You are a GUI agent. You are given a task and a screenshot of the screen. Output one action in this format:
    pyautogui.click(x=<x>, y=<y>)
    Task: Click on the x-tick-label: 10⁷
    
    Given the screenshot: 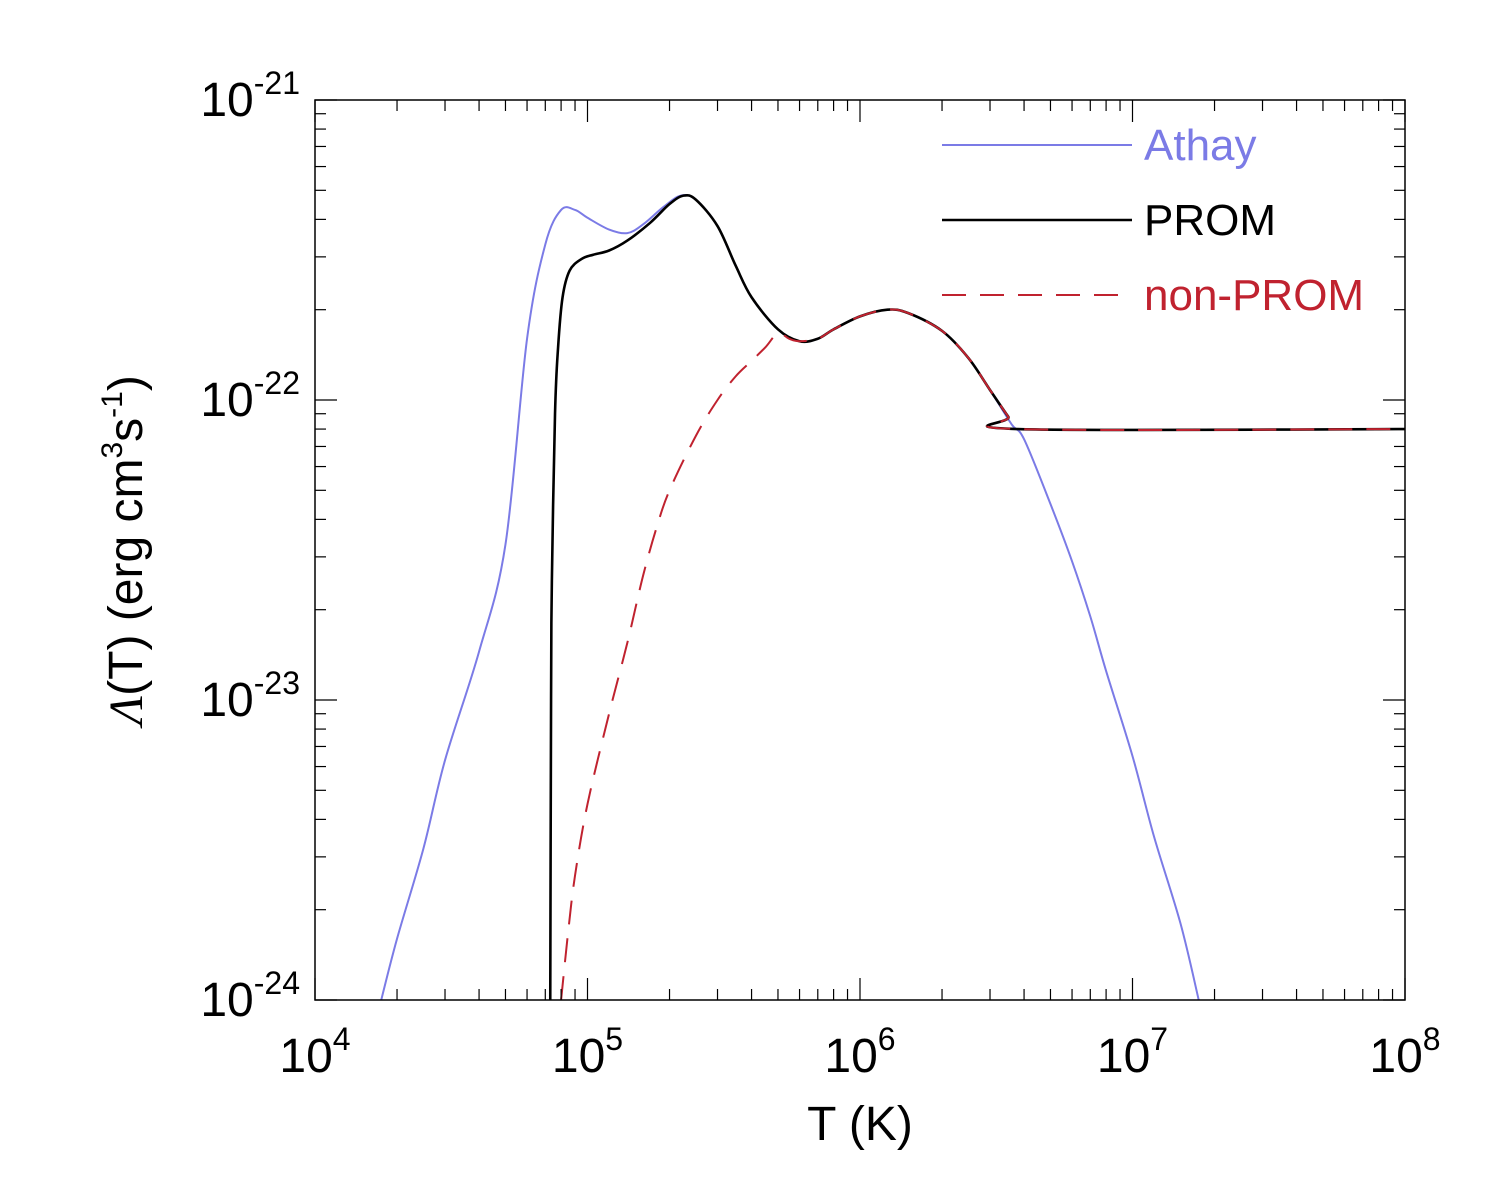 What is the action you would take?
    pyautogui.click(x=1132, y=1052)
    